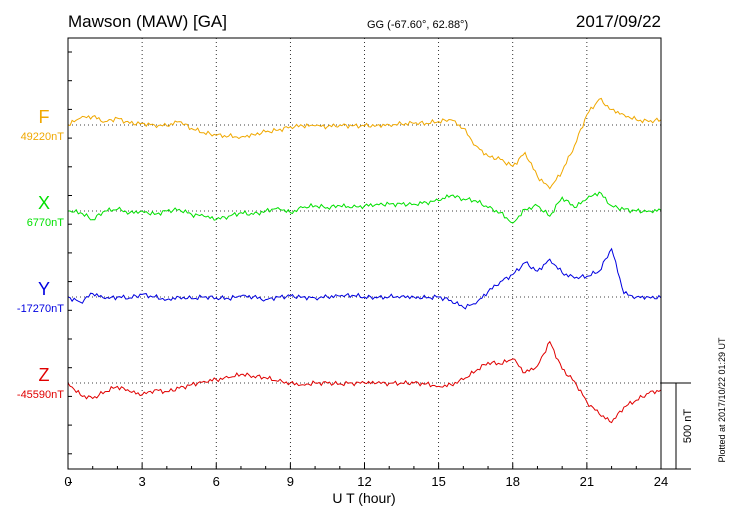 The image size is (730, 520). I want to click on x-tick-label: 9, so click(290, 481).